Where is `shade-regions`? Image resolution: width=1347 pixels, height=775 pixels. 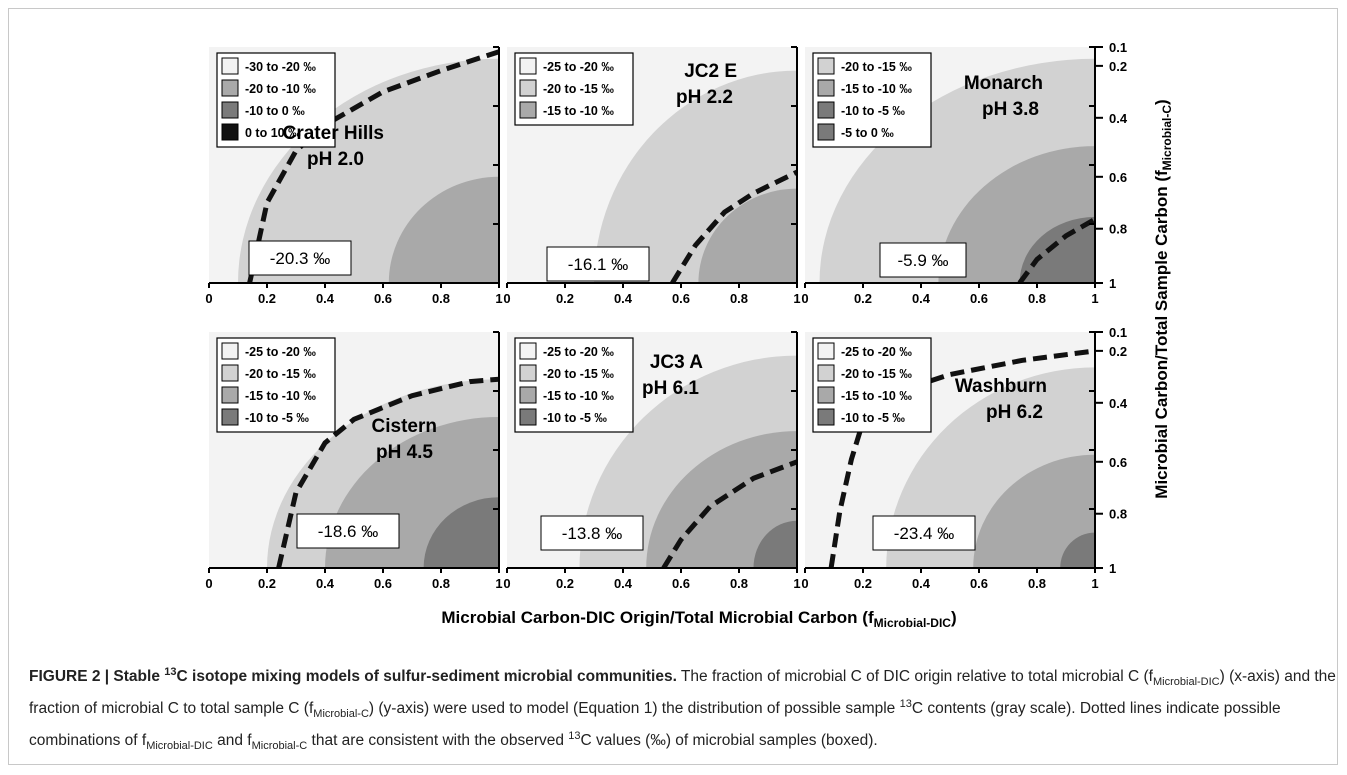 shade-regions is located at coordinates (354, 165).